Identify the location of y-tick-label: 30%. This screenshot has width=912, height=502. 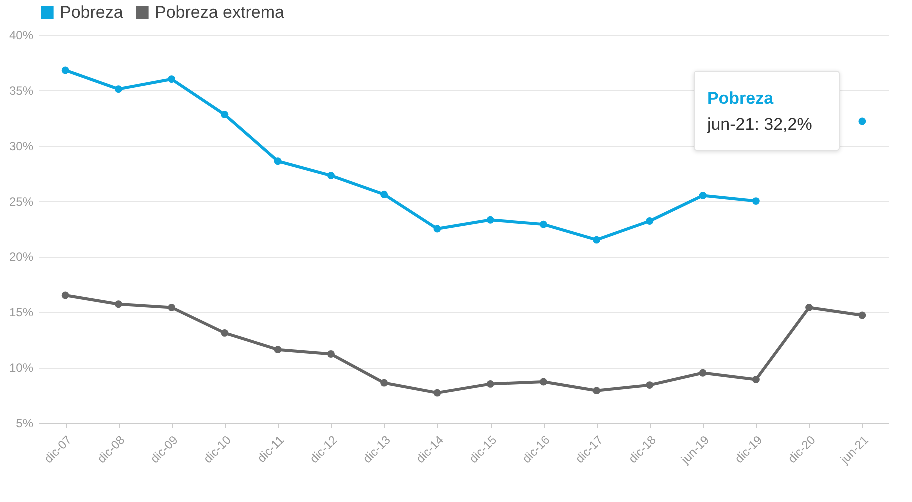
(21, 146).